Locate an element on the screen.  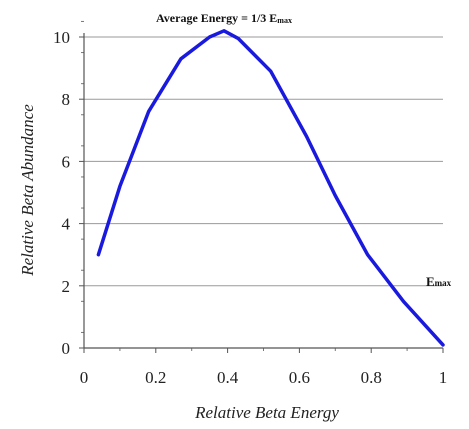
x-tick-label: 0.8 is located at coordinates (371, 377).